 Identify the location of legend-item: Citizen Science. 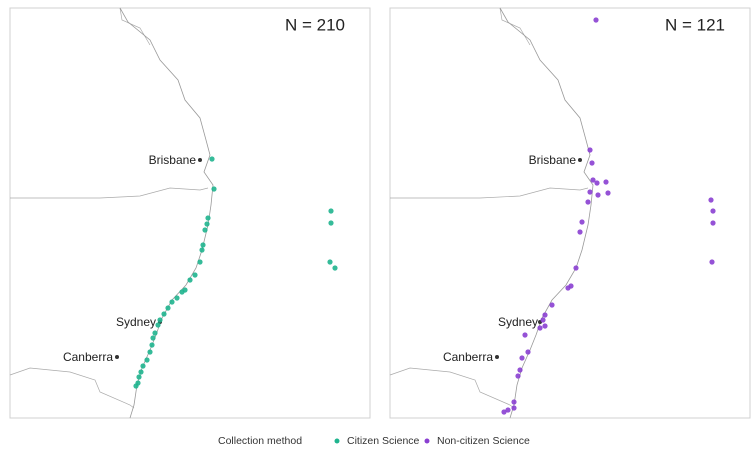
(383, 441).